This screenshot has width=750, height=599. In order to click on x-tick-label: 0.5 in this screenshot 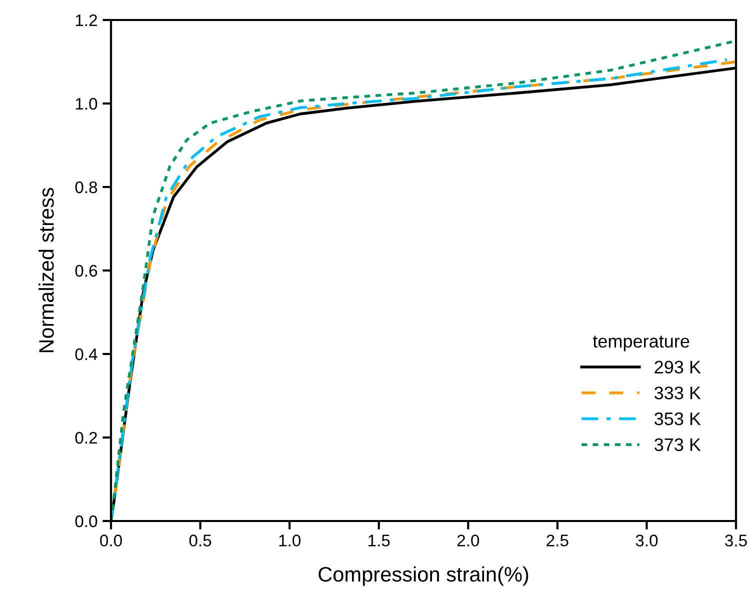, I will do `click(200, 540)`.